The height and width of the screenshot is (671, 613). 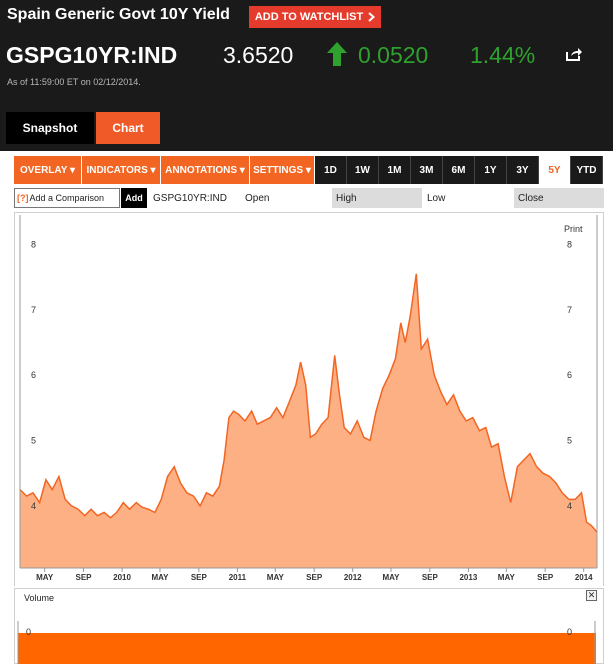 I want to click on x-tick-10: SEP, so click(x=430, y=577).